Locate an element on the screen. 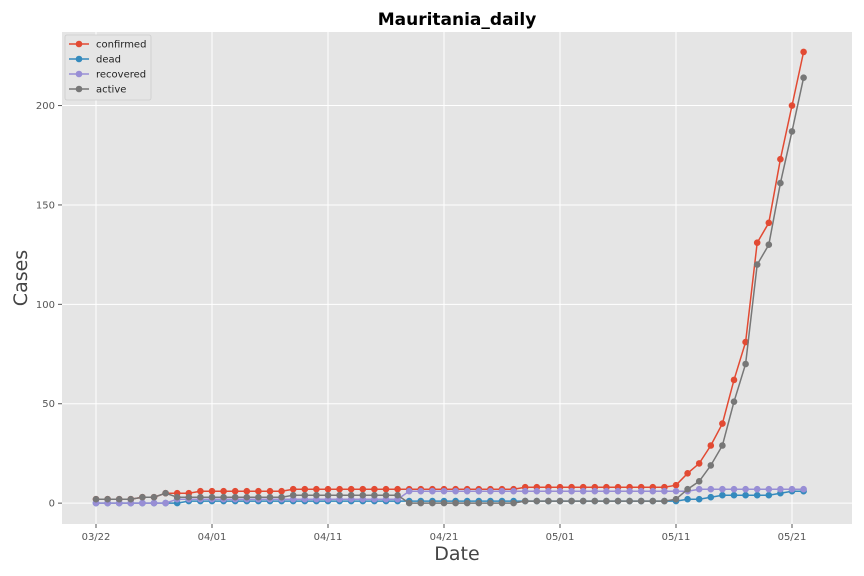 Image resolution: width=864 pixels, height=576 pixels. legend: confirmed dead recovered active is located at coordinates (108, 67).